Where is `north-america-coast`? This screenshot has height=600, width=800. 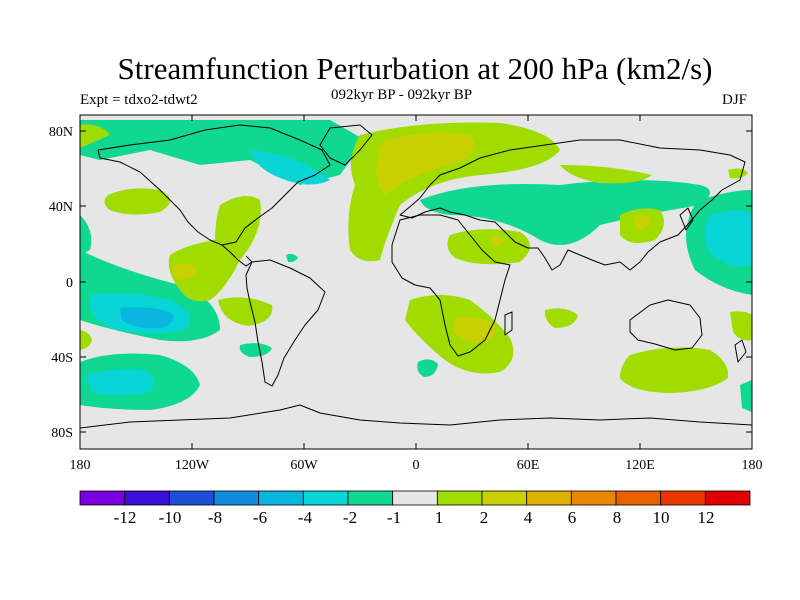 north-america-coast is located at coordinates (214, 185).